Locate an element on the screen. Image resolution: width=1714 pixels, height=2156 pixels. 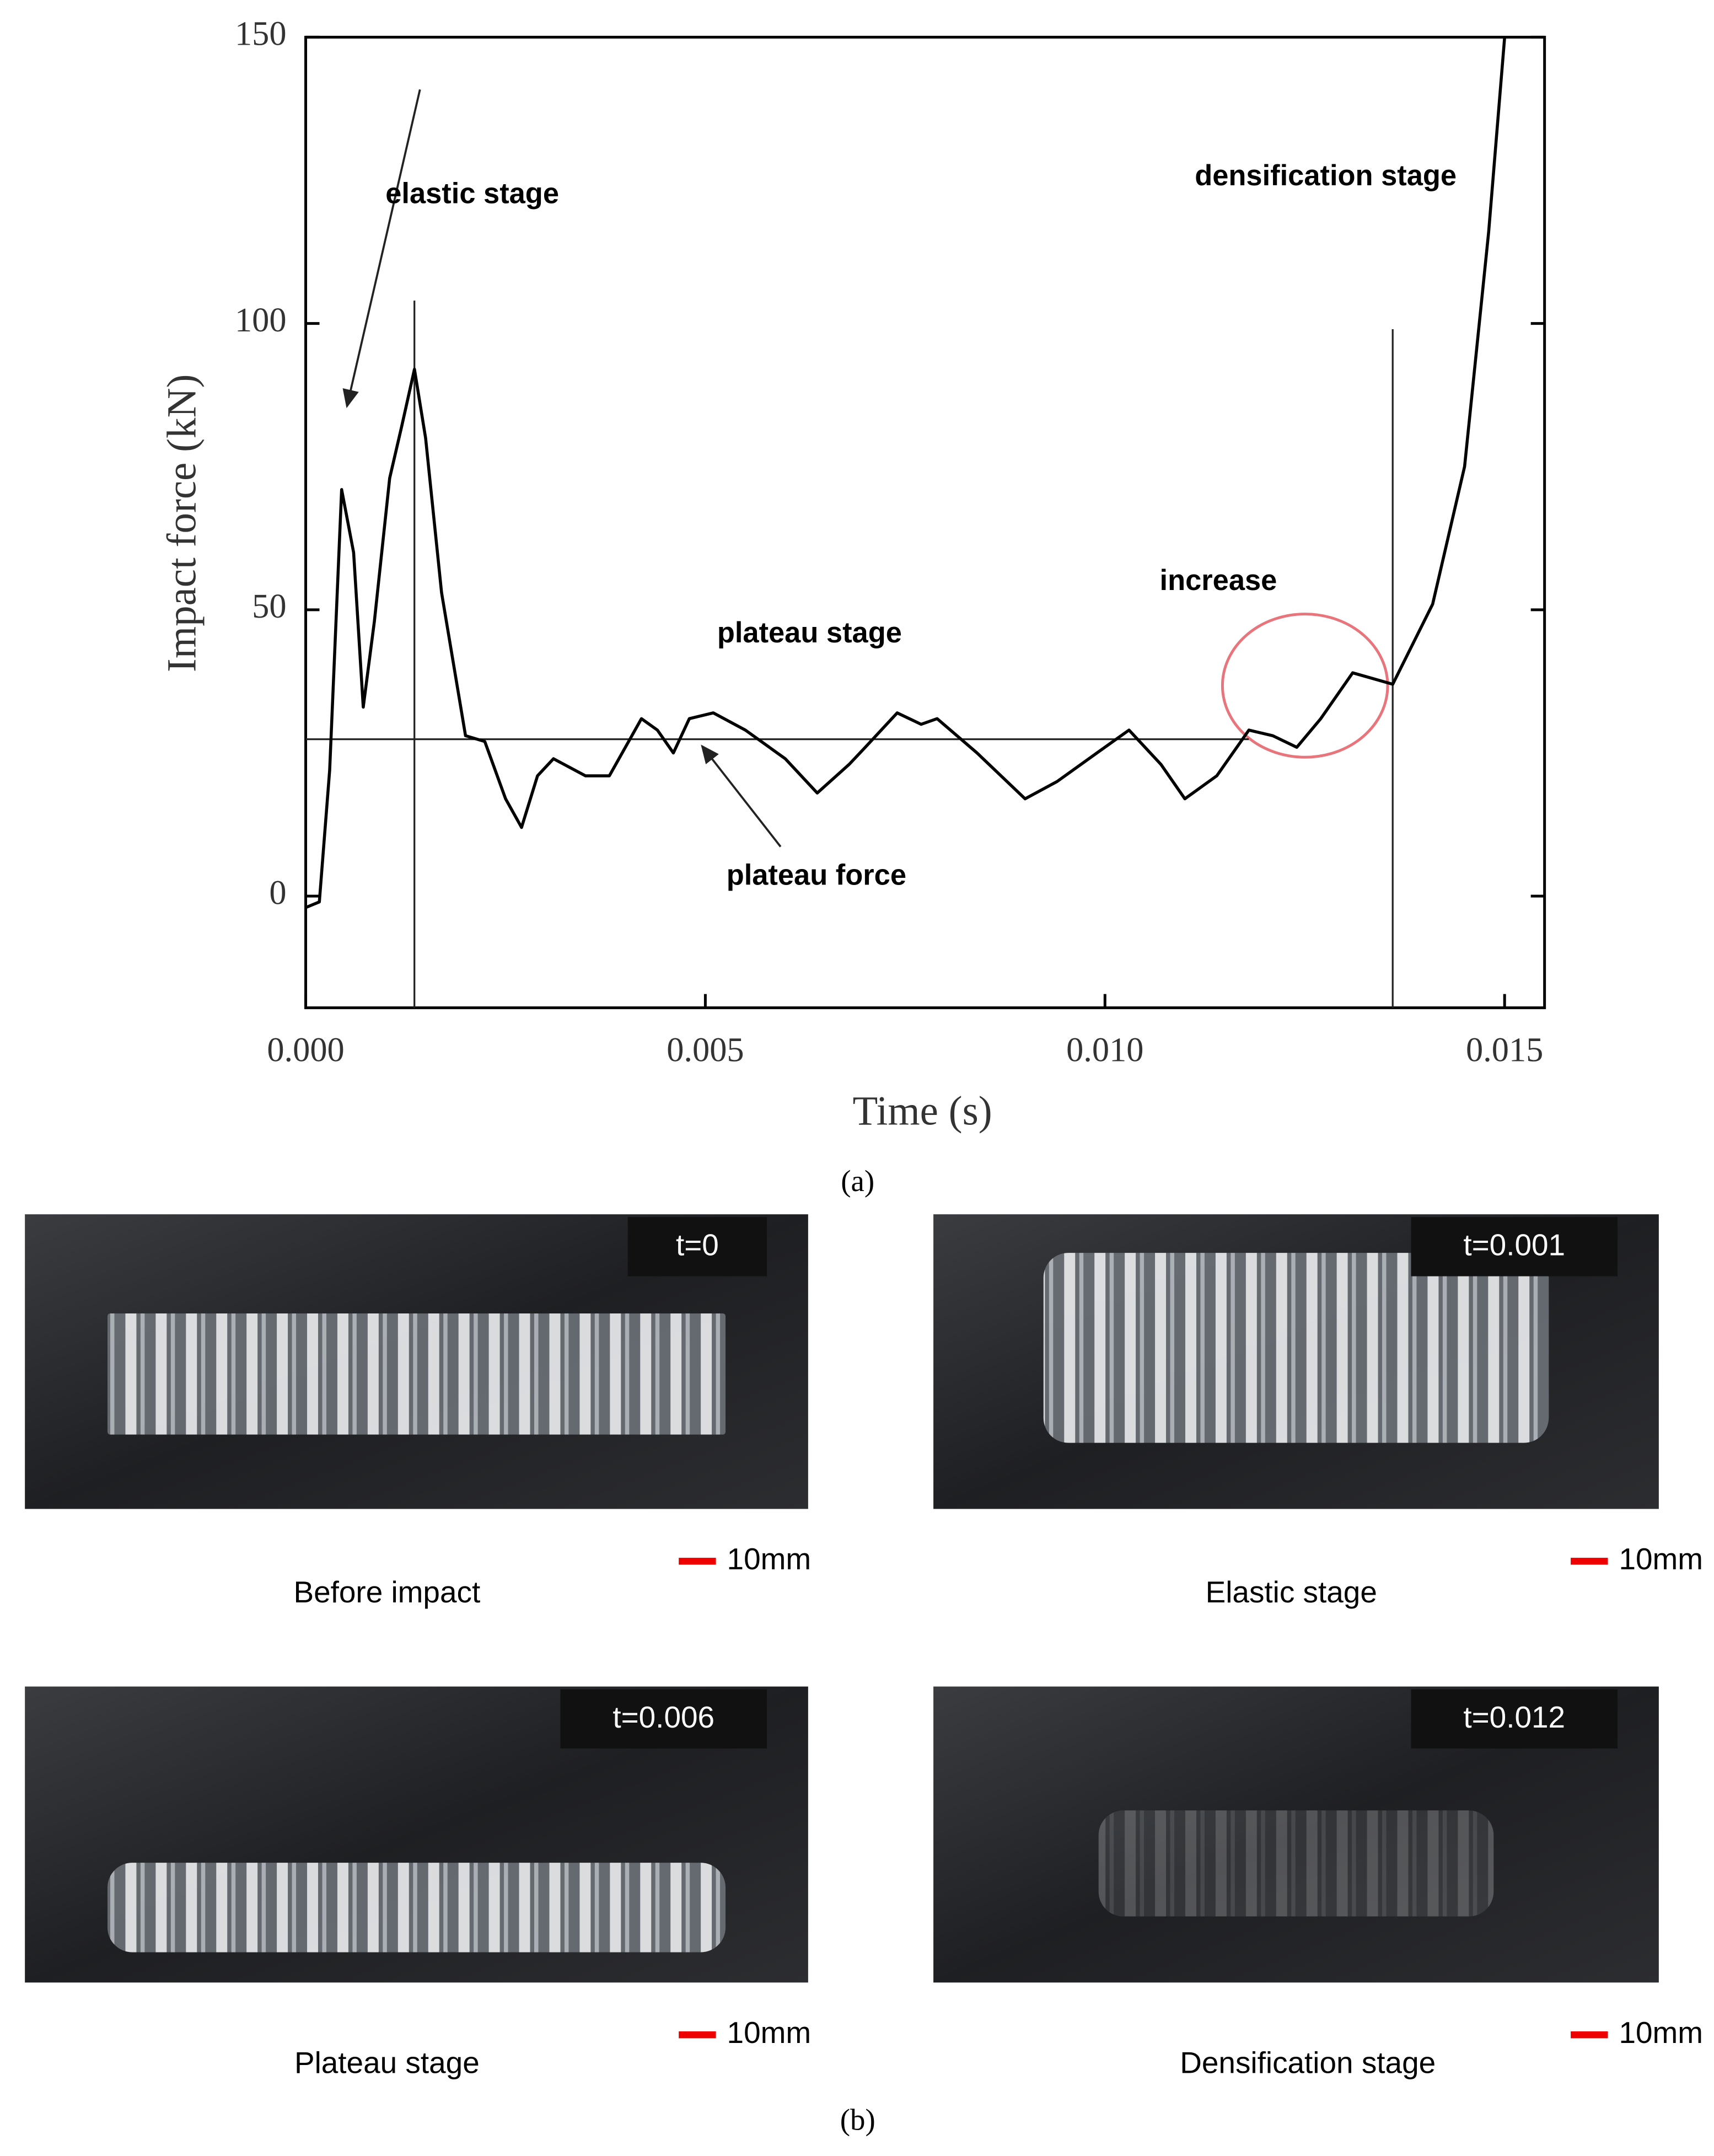
x-tick-label: 0.010 is located at coordinates (1104, 1049).